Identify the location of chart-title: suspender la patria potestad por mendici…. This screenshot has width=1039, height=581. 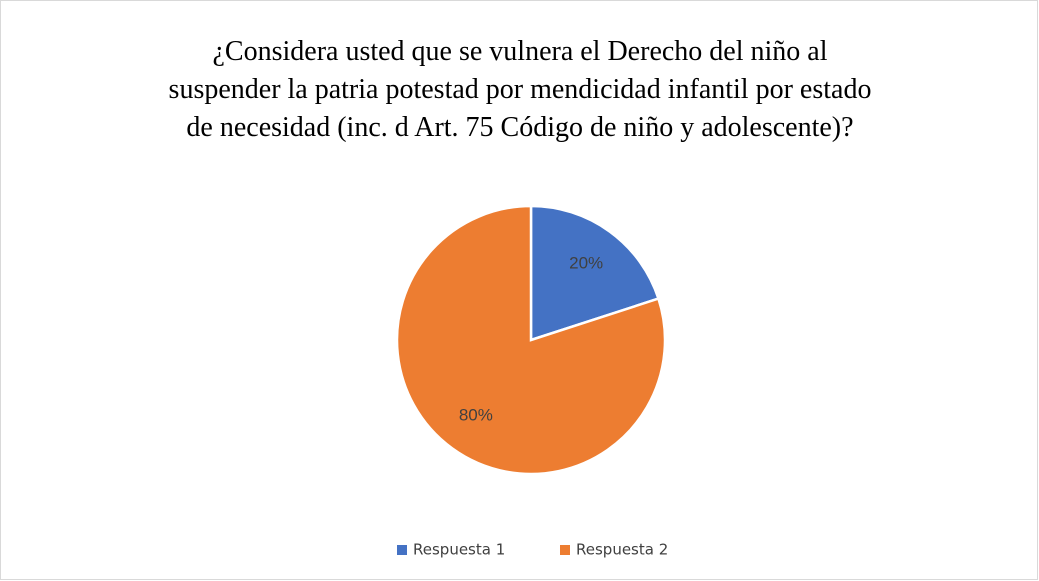
(520, 89).